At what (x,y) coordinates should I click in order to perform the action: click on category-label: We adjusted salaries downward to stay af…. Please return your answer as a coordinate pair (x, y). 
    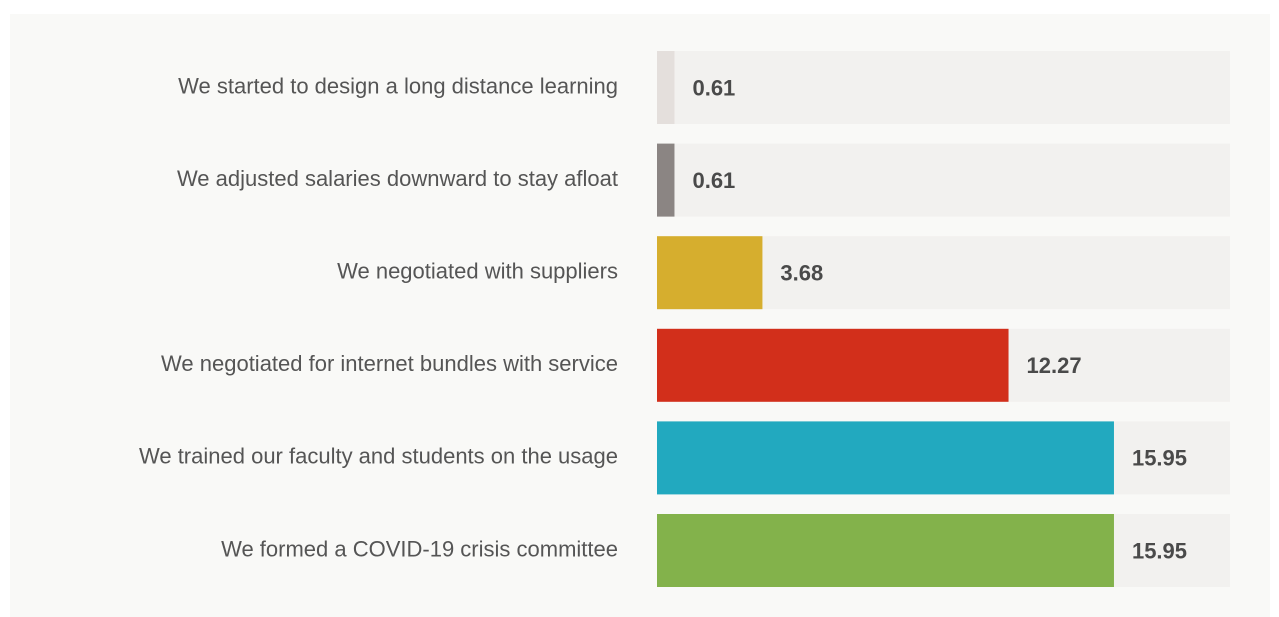
    Looking at the image, I should click on (397, 178).